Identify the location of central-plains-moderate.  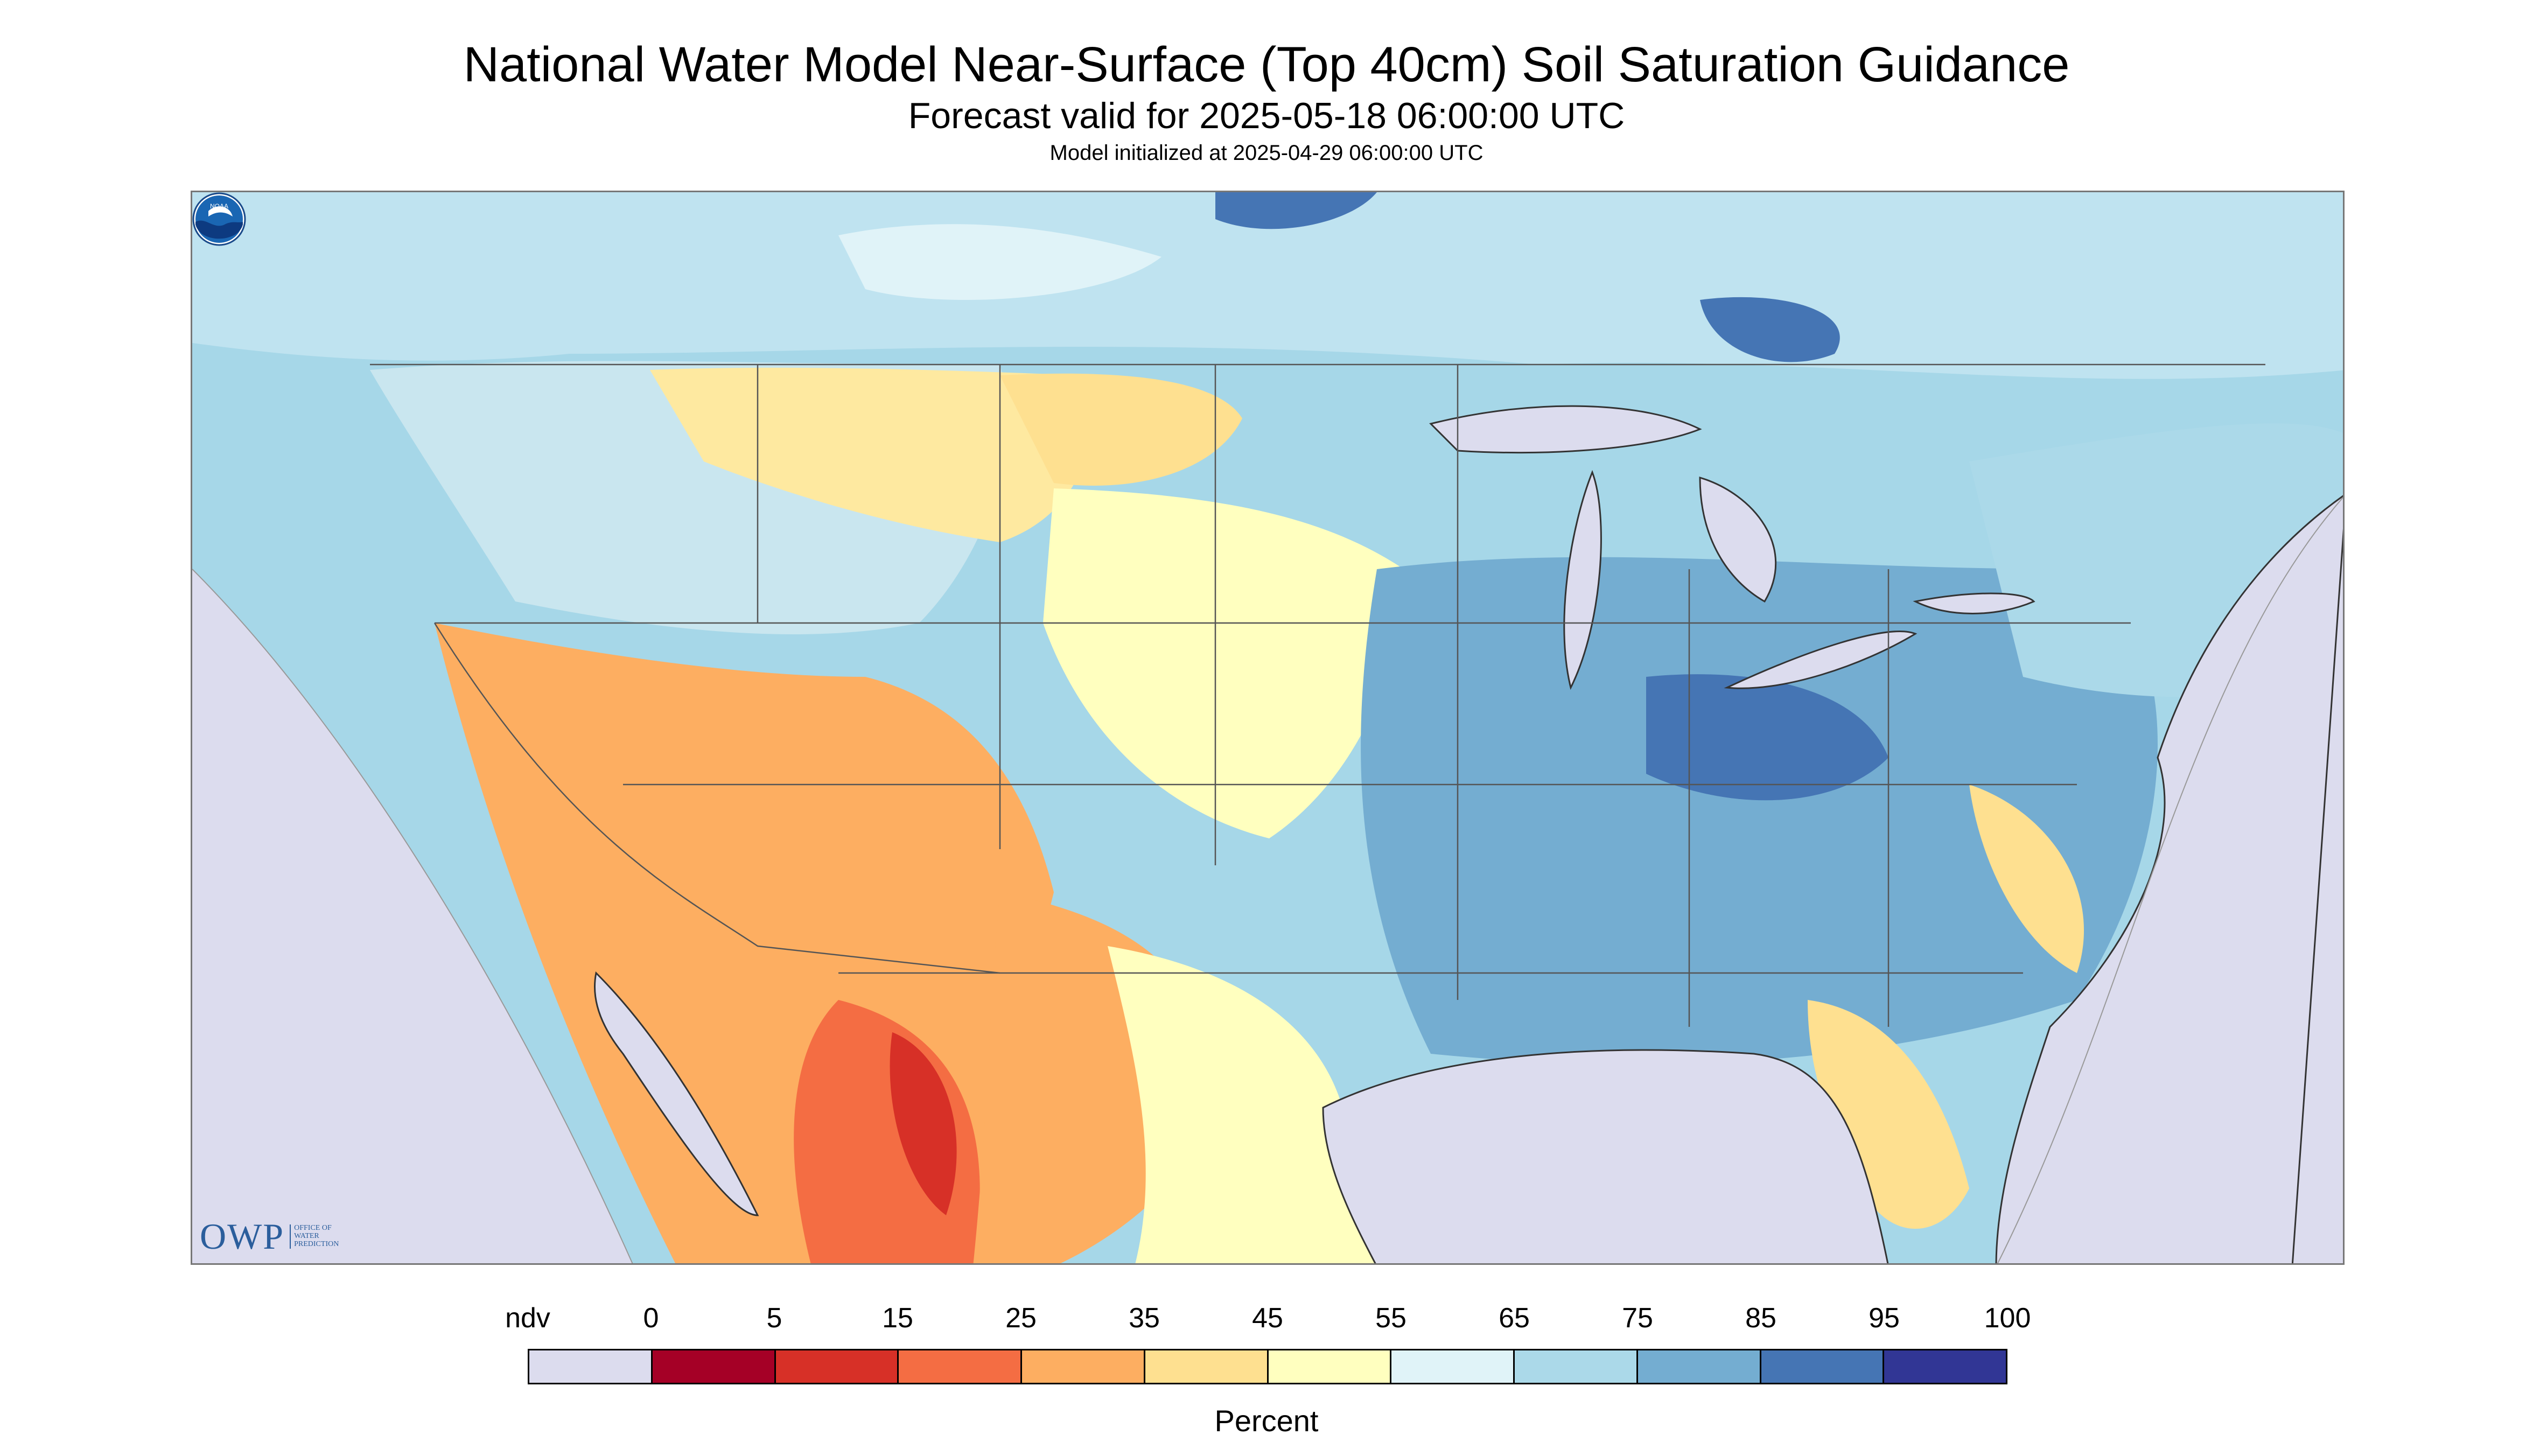
(1223, 663).